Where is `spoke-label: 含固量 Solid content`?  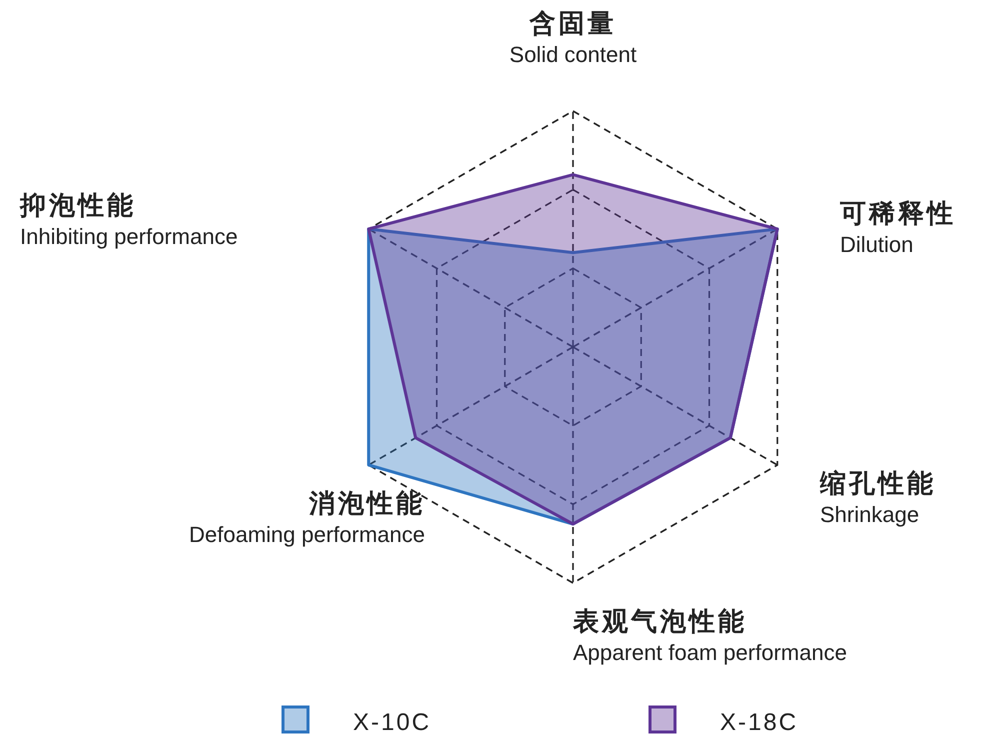 spoke-label: 含固量 Solid content is located at coordinates (573, 37).